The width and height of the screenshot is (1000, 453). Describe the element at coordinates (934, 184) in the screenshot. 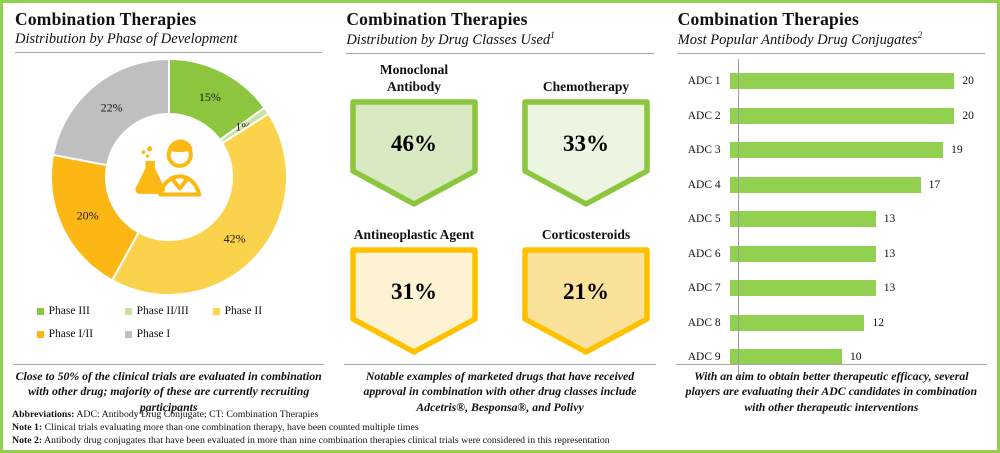

I see `bar-value-label: 17` at that location.